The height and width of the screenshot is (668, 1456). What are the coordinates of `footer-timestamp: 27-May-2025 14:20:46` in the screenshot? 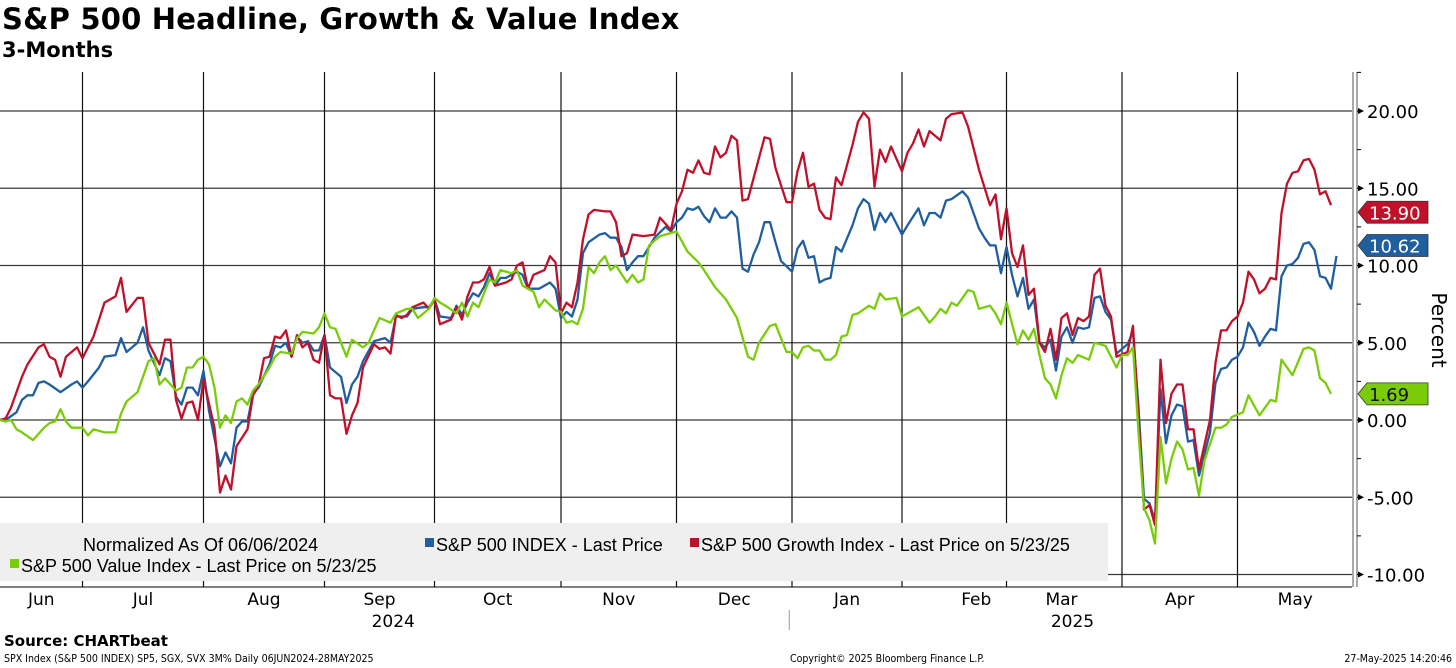 It's located at (1398, 659).